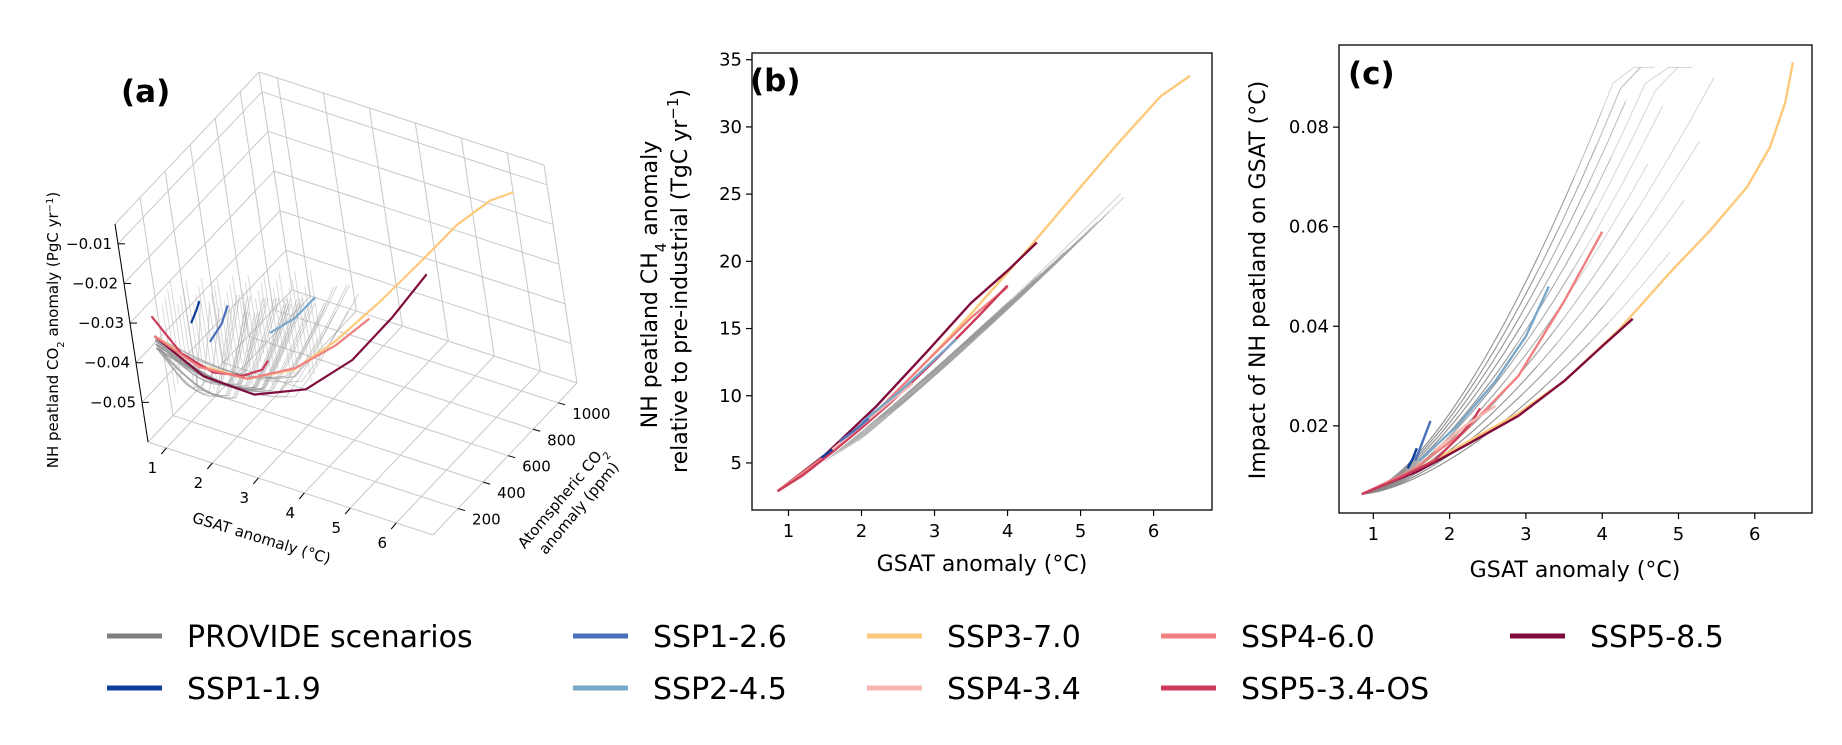 The image size is (1842, 745). I want to click on legend-label-ssp2-4-5: SSP2-4.5, so click(720, 689).